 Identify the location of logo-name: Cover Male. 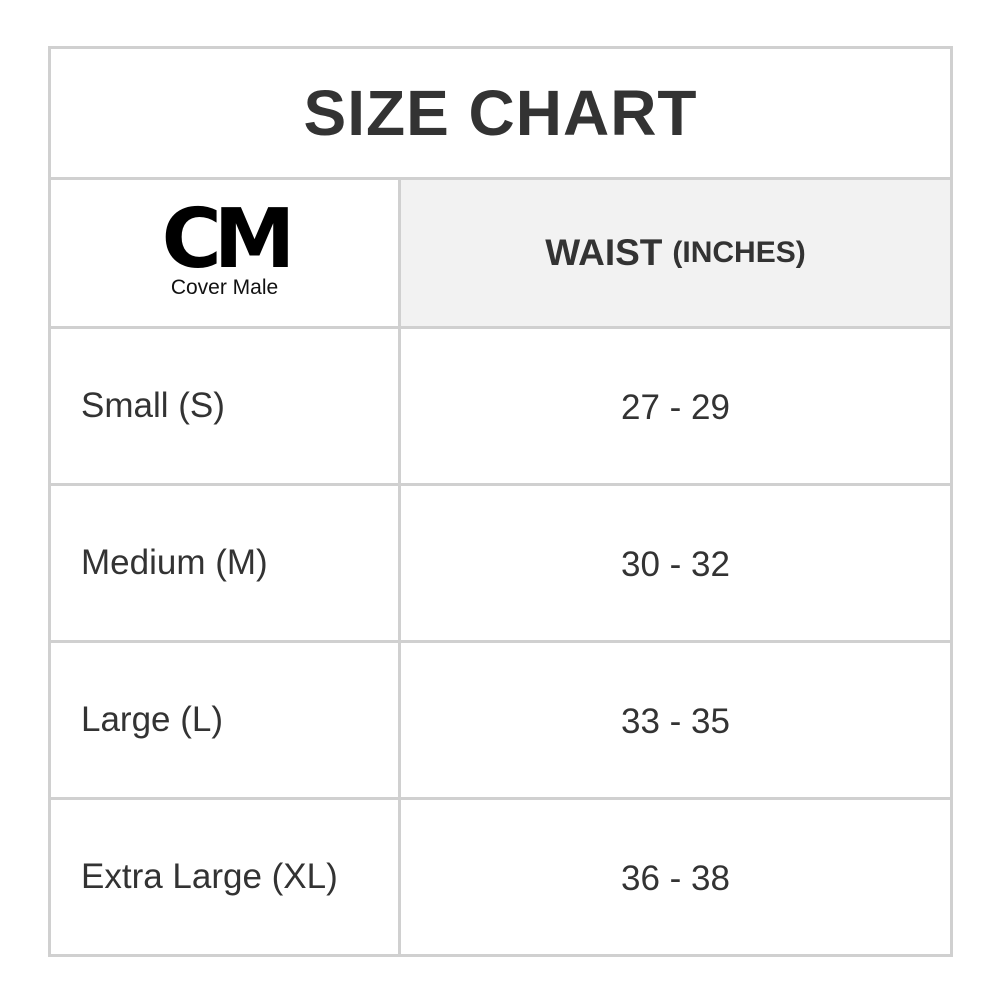
(224, 287).